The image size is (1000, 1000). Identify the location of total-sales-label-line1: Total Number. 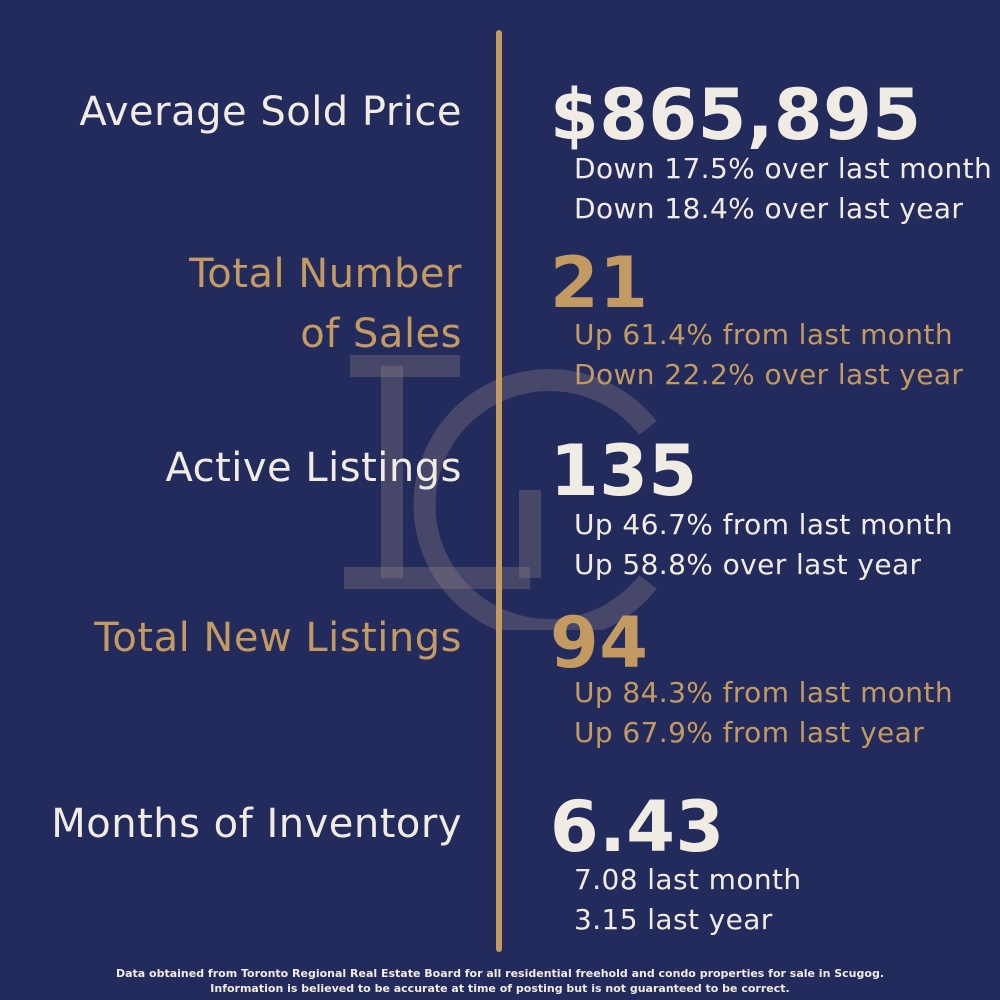
(325, 274).